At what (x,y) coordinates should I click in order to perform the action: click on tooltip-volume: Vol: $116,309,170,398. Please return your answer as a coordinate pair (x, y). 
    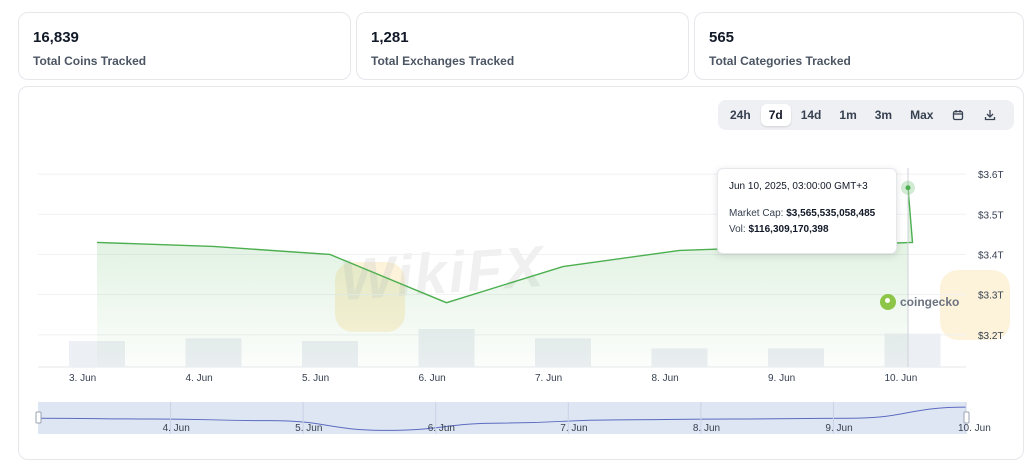
    Looking at the image, I should click on (807, 229).